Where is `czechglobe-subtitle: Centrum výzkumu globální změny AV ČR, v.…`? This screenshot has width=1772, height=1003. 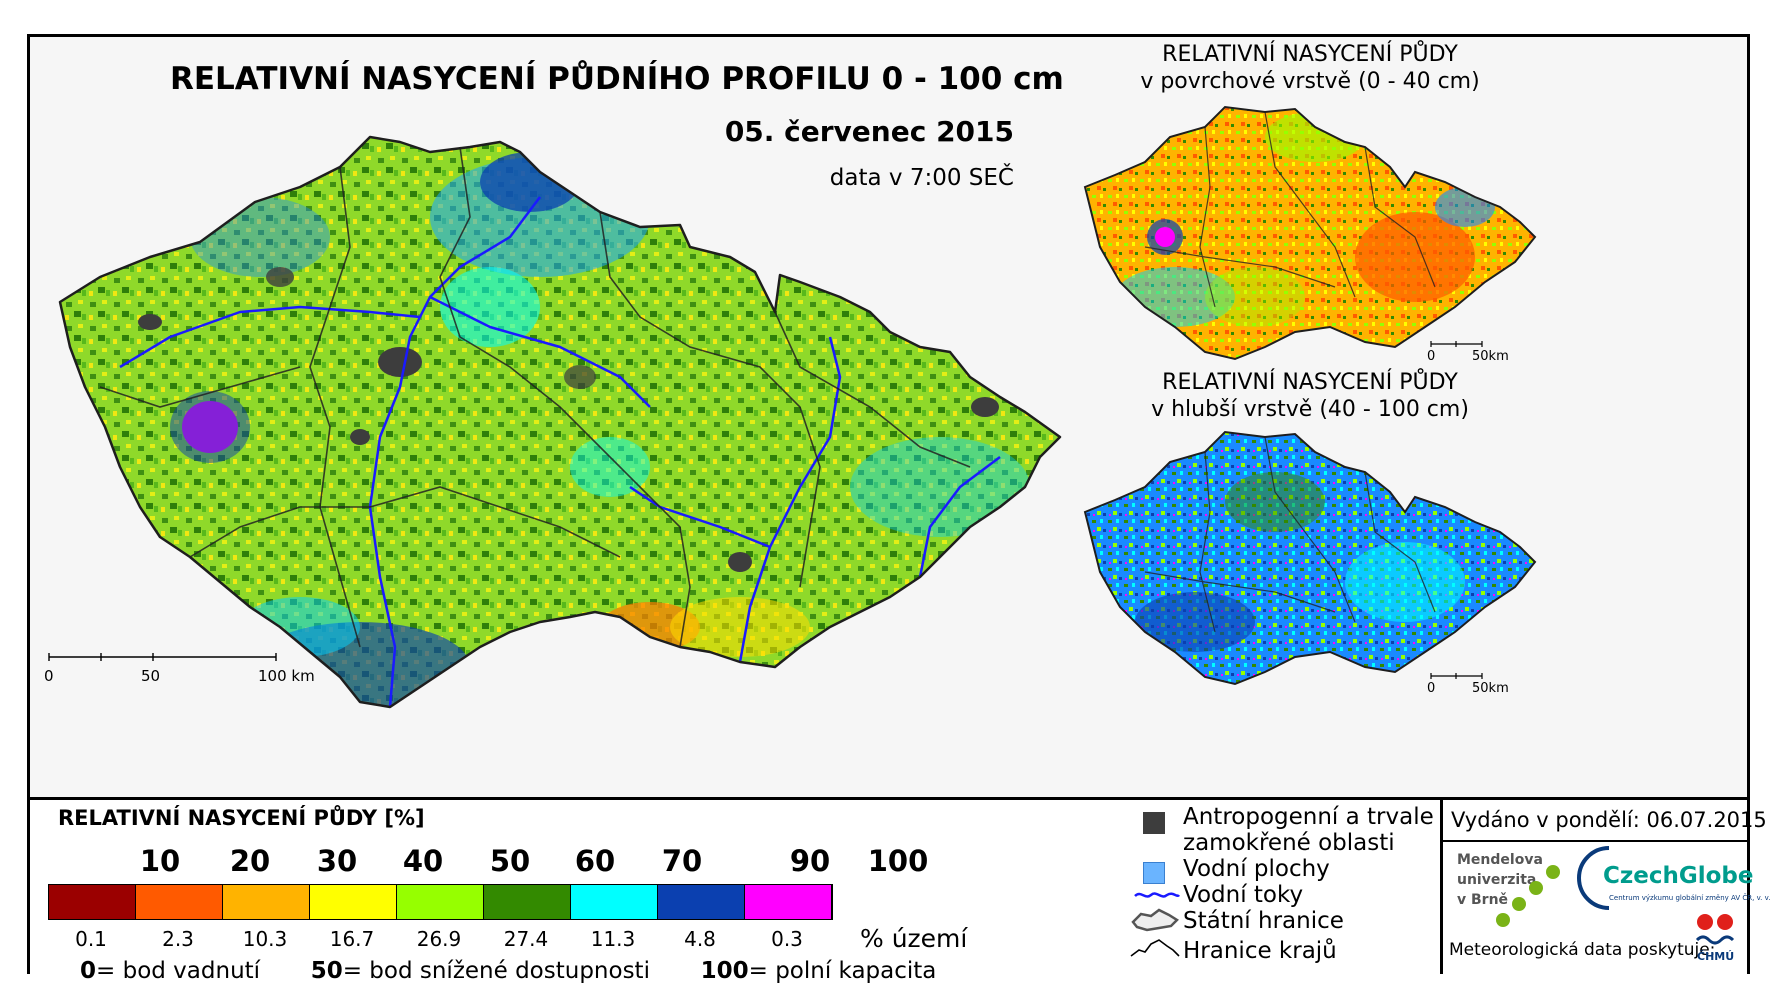
czechglobe-subtitle: Centrum výzkumu globální změny AV ČR, v.… is located at coordinates (1690, 898).